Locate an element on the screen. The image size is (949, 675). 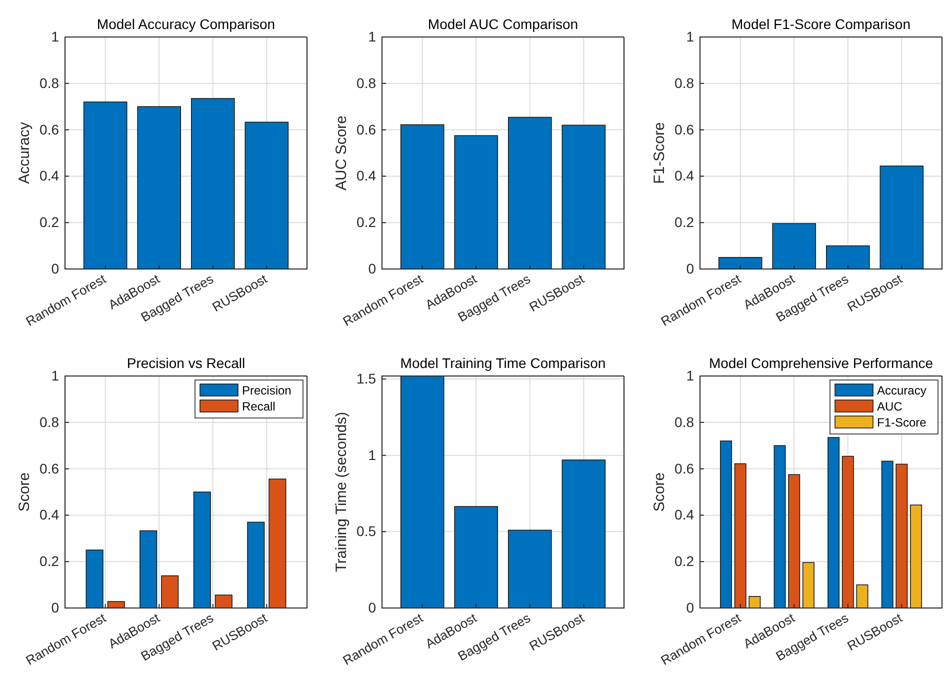
chart-title: Model Accuracy Comparison is located at coordinates (186, 24).